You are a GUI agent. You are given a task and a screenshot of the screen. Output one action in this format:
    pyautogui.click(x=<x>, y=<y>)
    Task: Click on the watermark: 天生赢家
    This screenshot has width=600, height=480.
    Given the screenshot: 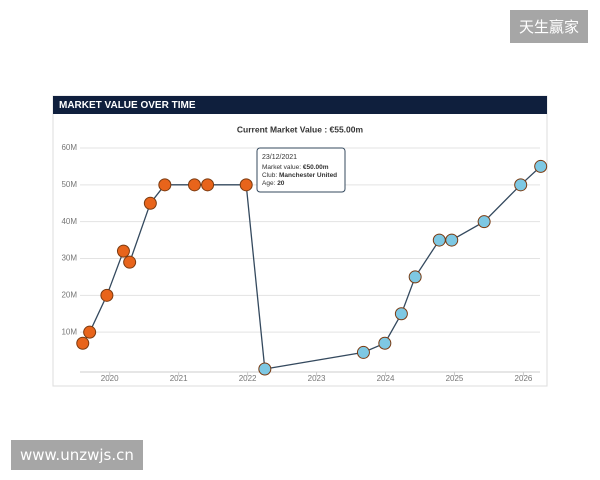 What is the action you would take?
    pyautogui.click(x=548, y=26)
    